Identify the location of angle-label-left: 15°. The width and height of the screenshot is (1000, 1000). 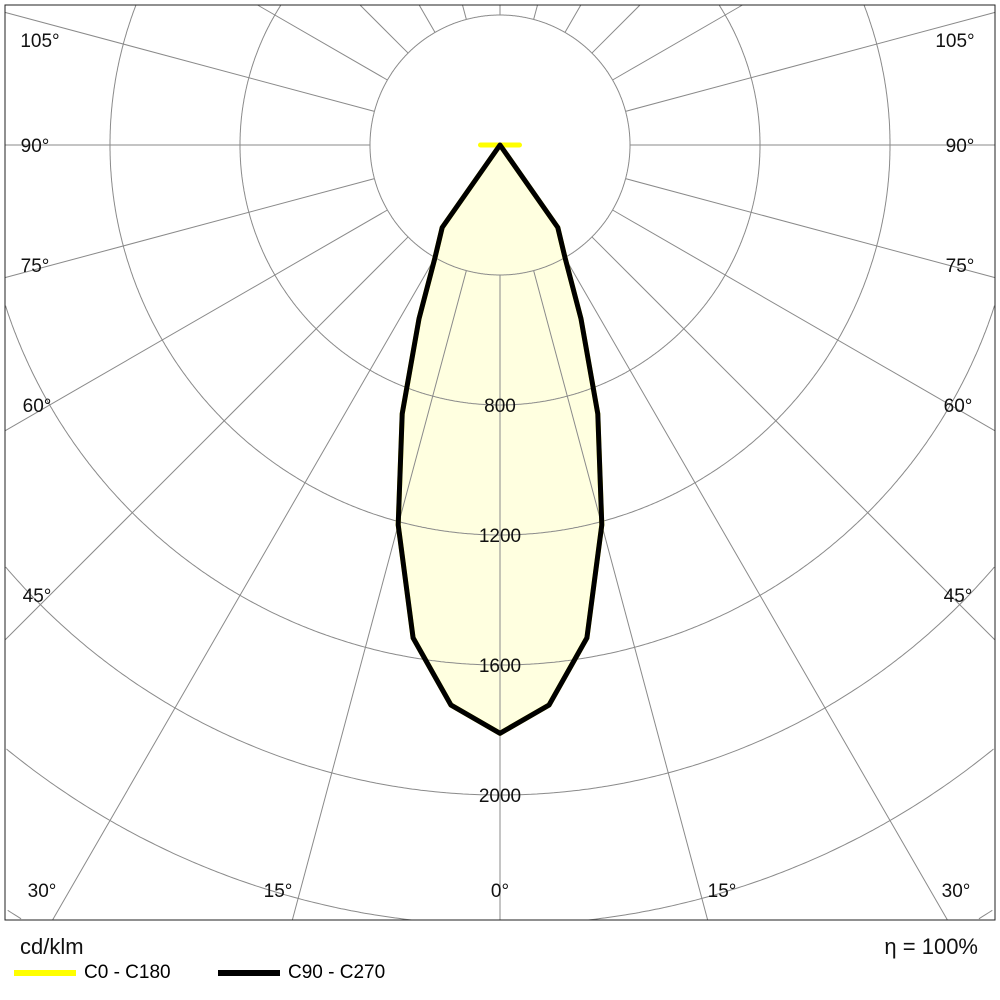
(278, 891).